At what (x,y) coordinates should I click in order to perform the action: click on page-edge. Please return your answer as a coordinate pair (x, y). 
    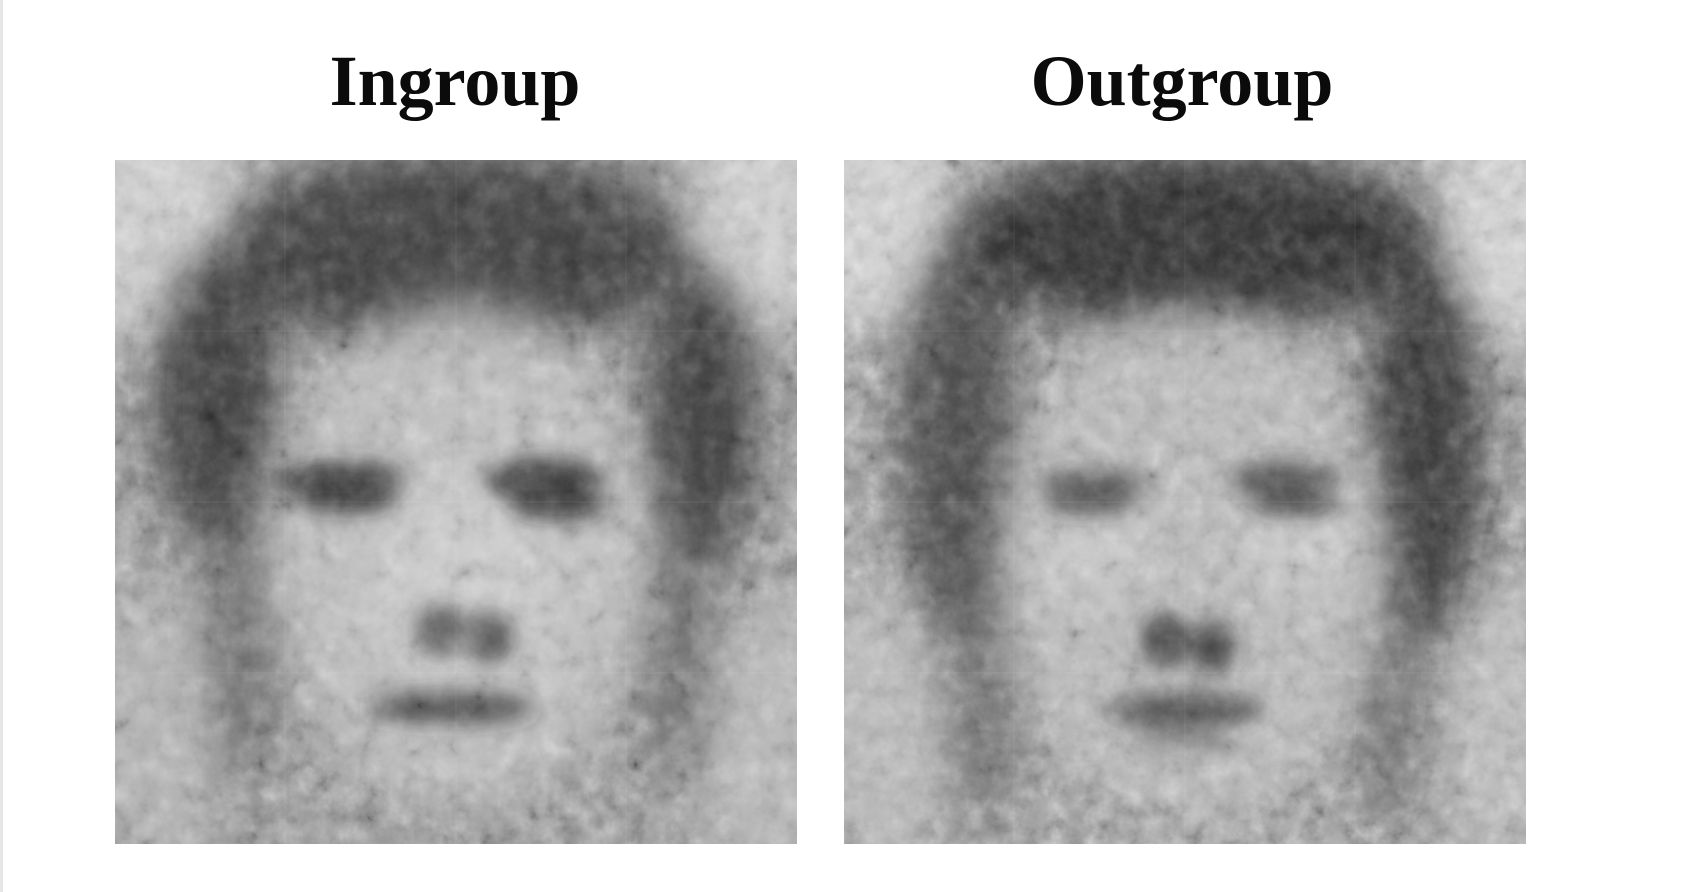
    Looking at the image, I should click on (1, 446).